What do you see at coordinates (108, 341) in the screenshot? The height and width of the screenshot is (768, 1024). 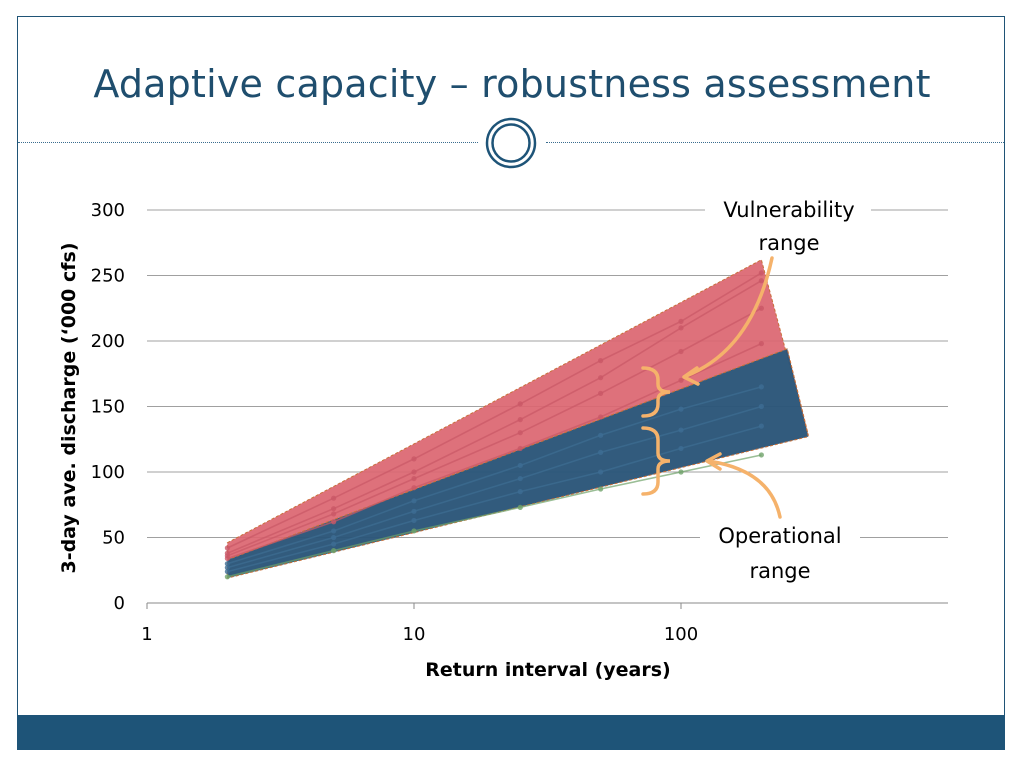 I see `y-tick-label: 200` at bounding box center [108, 341].